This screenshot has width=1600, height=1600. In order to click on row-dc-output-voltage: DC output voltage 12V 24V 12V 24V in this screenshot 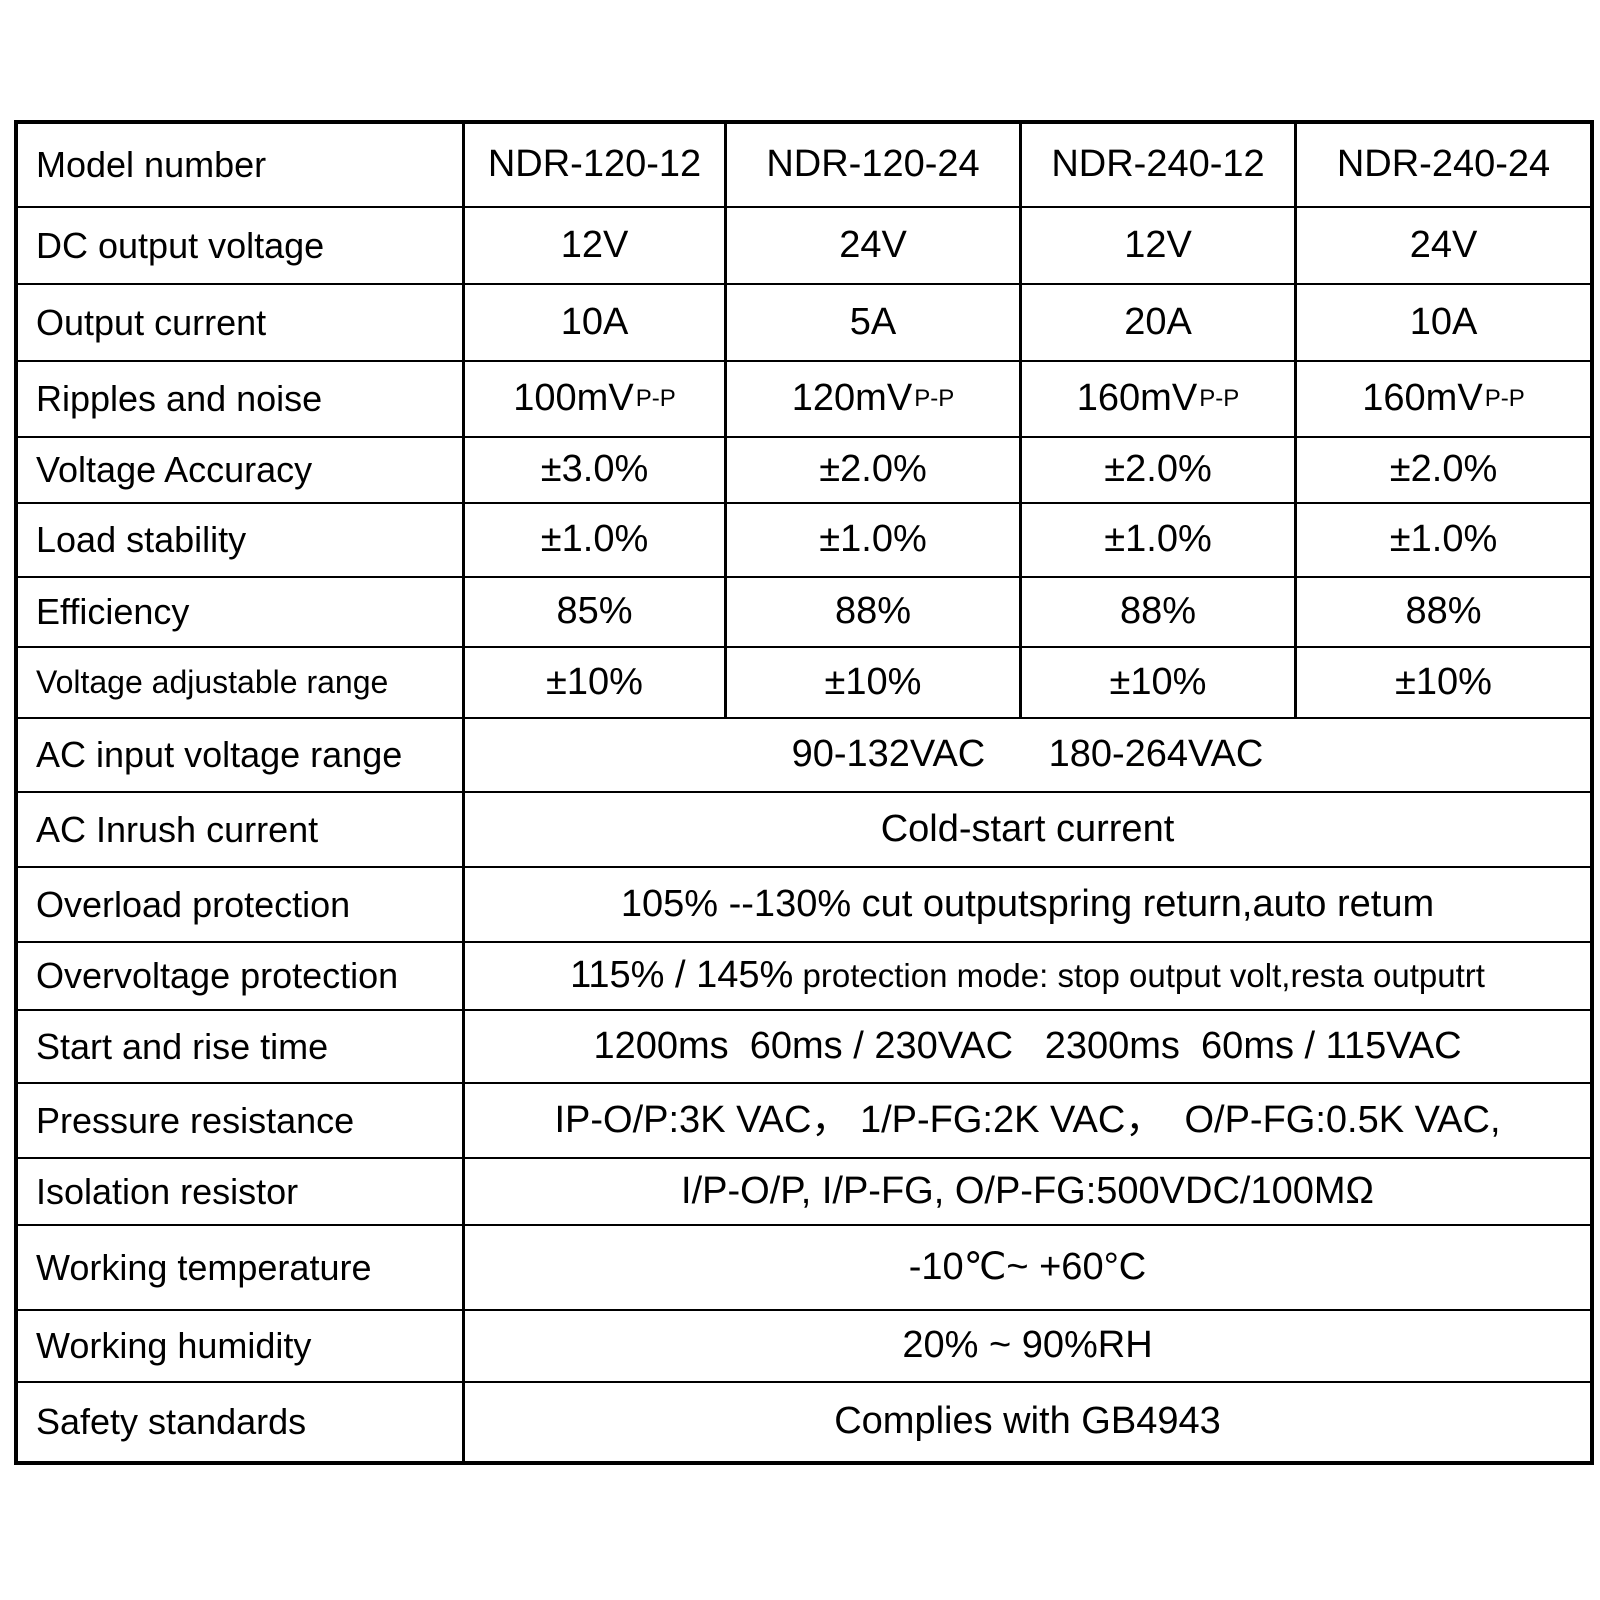, I will do `click(804, 246)`.